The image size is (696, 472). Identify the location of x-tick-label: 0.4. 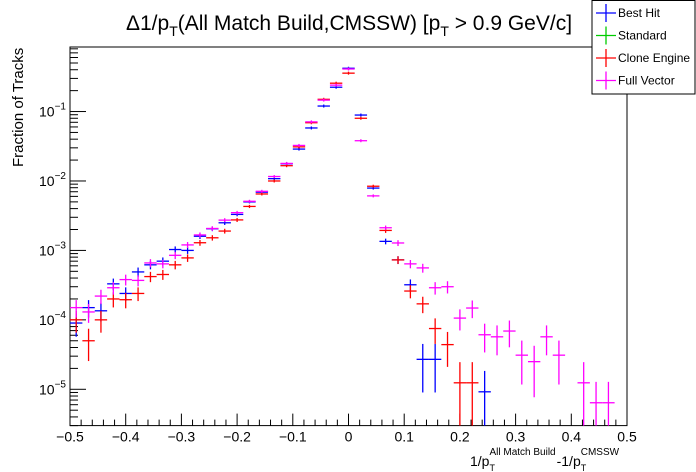
(572, 437).